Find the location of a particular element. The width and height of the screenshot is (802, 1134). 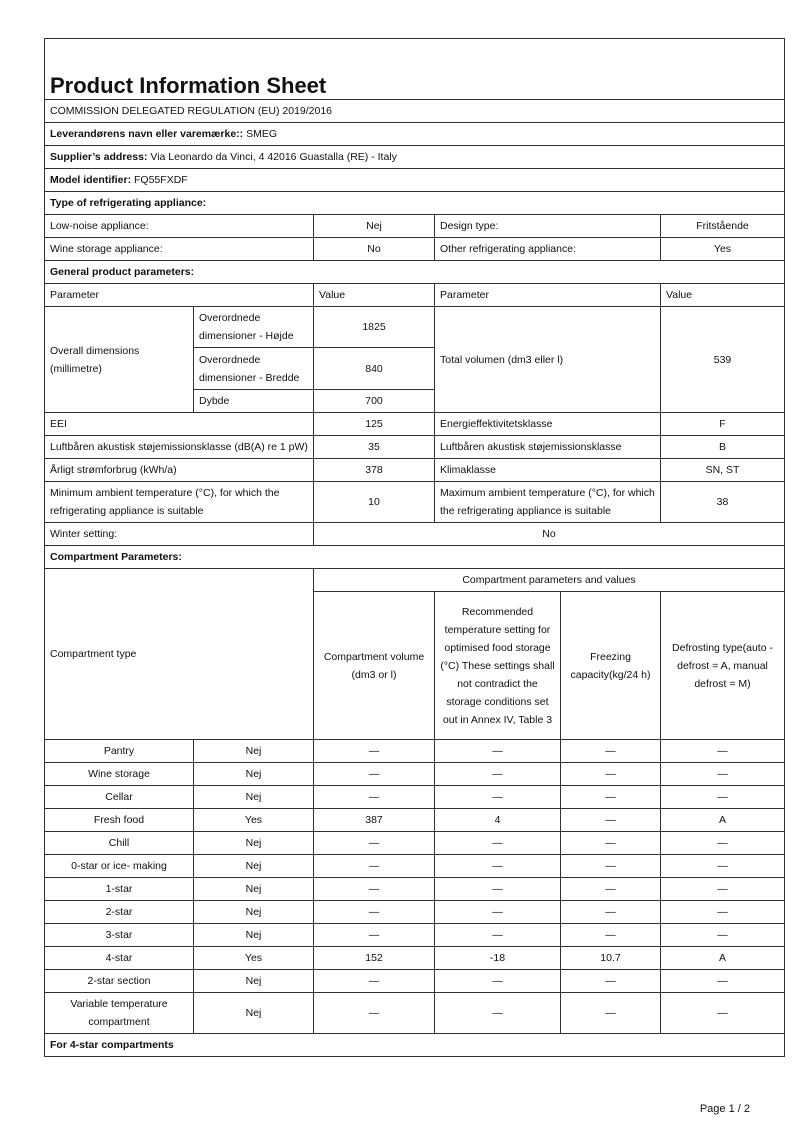

compartment-name: Variable temperature compartment is located at coordinates (119, 1013).